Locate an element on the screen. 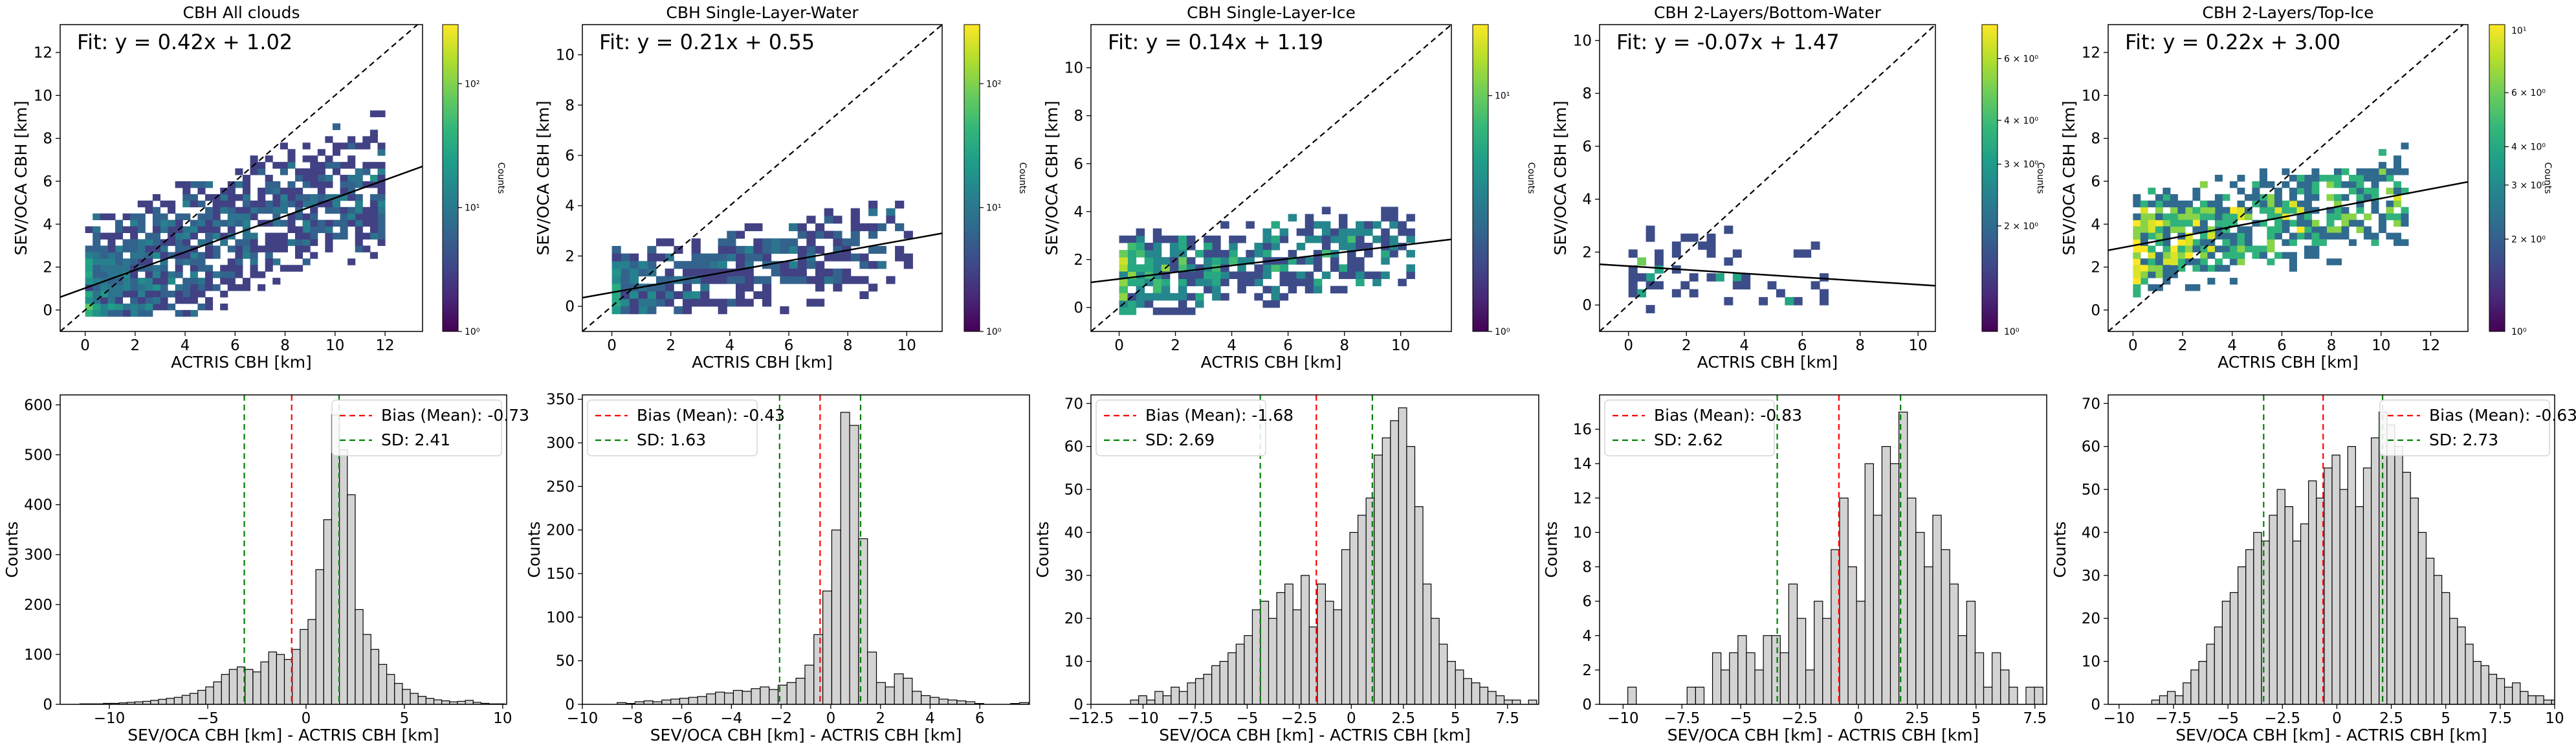 The image size is (2576, 749). x-tick-label: −5 is located at coordinates (1247, 718).